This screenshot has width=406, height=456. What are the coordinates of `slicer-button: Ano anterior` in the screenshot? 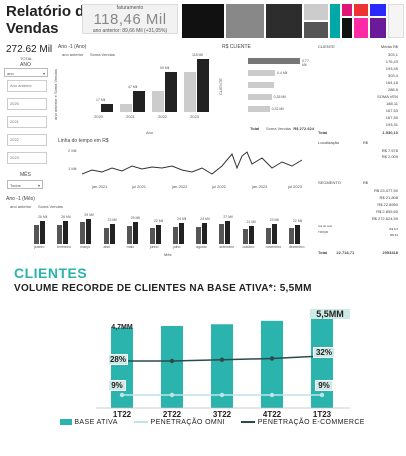 It's located at (27, 86).